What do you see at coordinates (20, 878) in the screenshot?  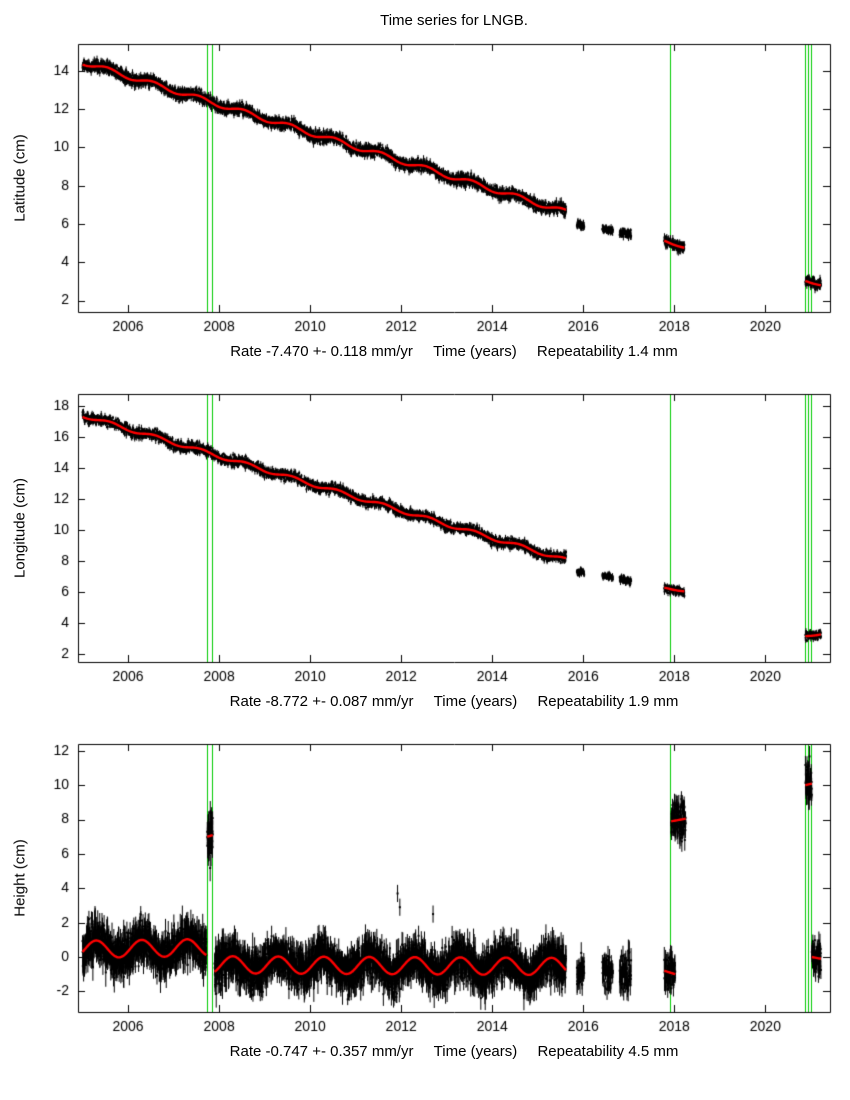 I see `height-y-axis-label: Height (cm)` at bounding box center [20, 878].